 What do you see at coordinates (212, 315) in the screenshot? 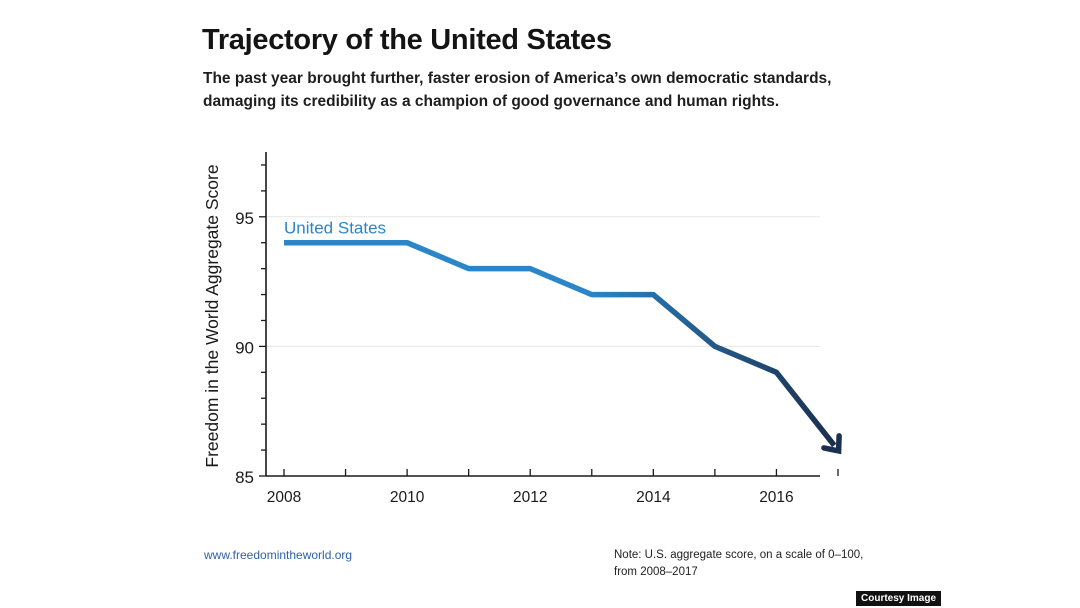
I see `y-axis-label: Freedom in the World Aggregate Score` at bounding box center [212, 315].